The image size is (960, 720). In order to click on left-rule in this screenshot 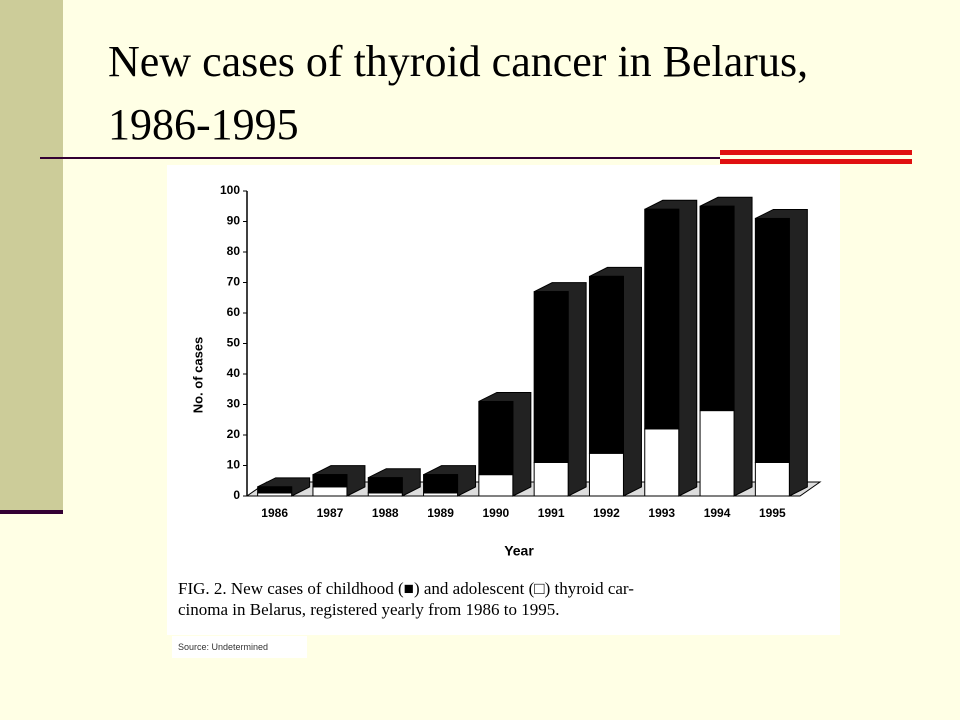, I will do `click(31, 512)`.